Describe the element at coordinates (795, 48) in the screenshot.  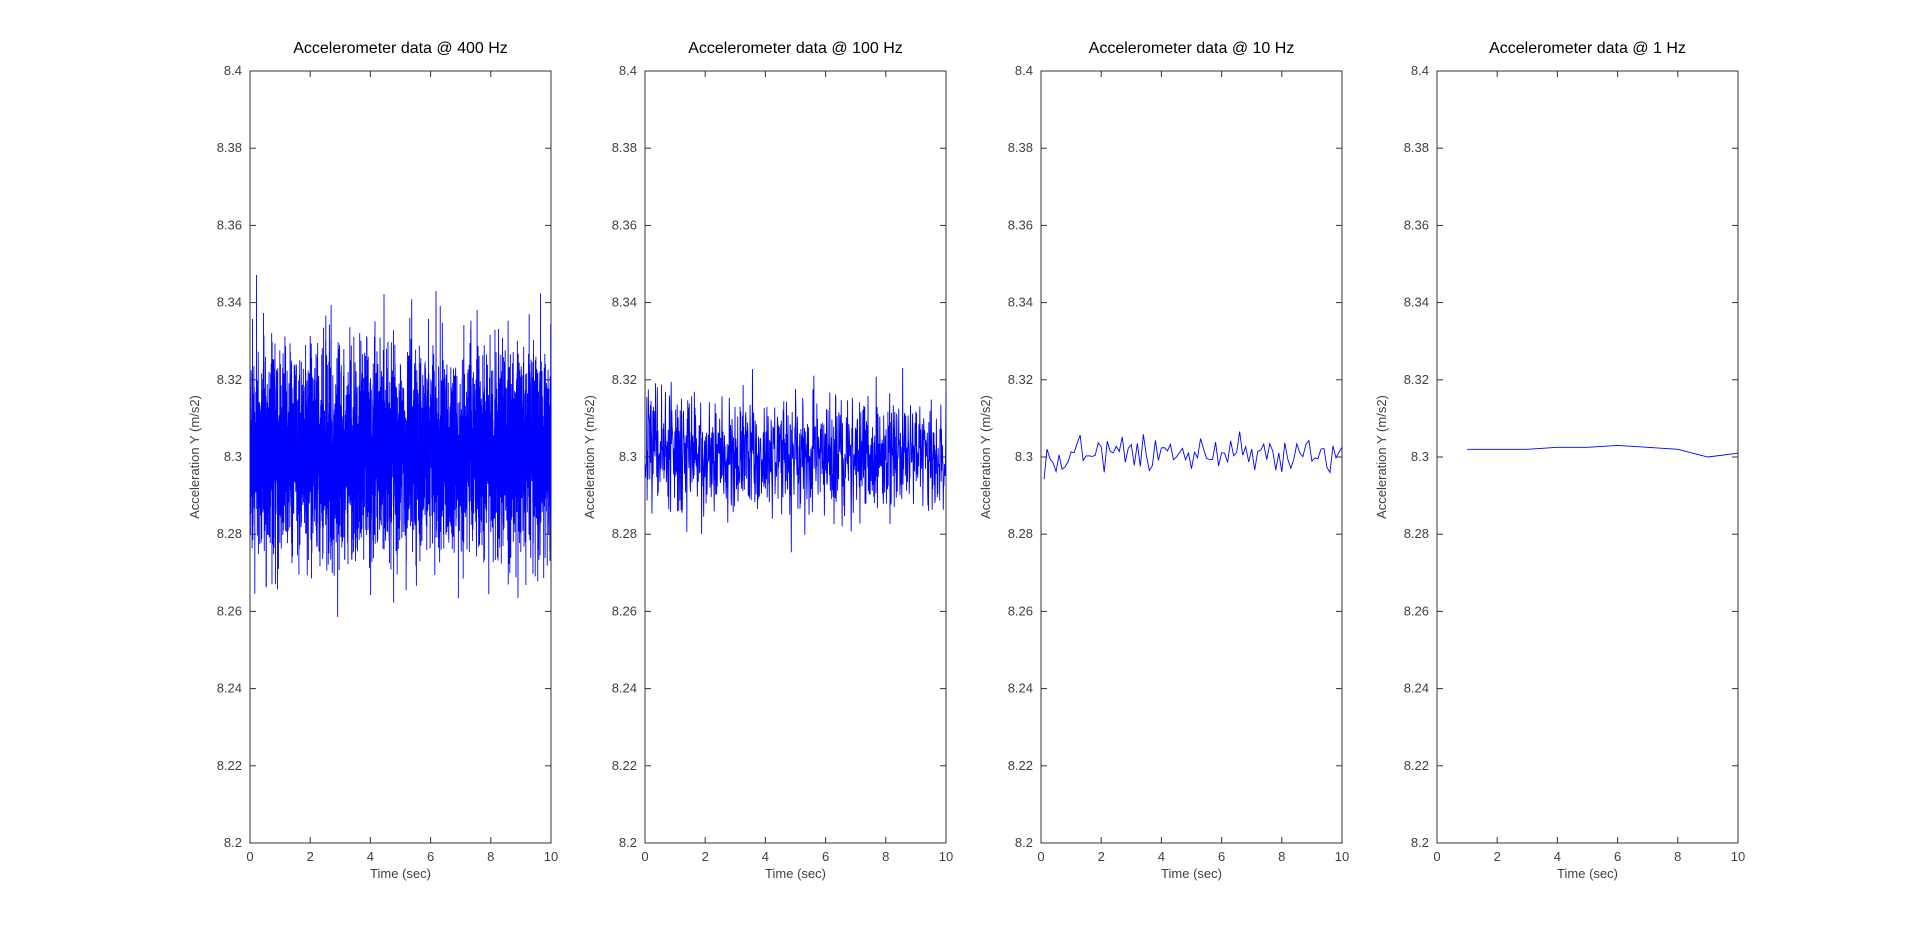
I see `plot-title: Accelerometer data @ 100 Hz` at that location.